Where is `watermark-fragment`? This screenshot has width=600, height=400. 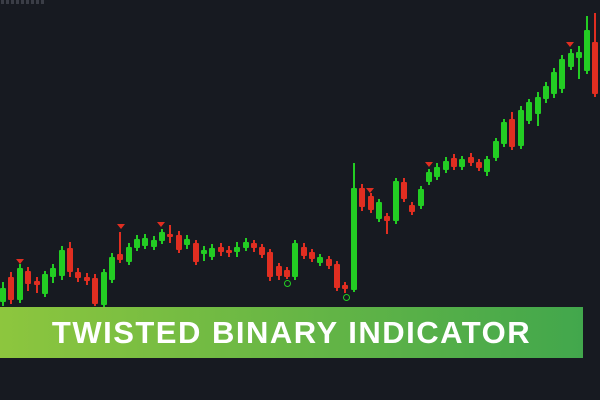
watermark-fragment is located at coordinates (23, 2).